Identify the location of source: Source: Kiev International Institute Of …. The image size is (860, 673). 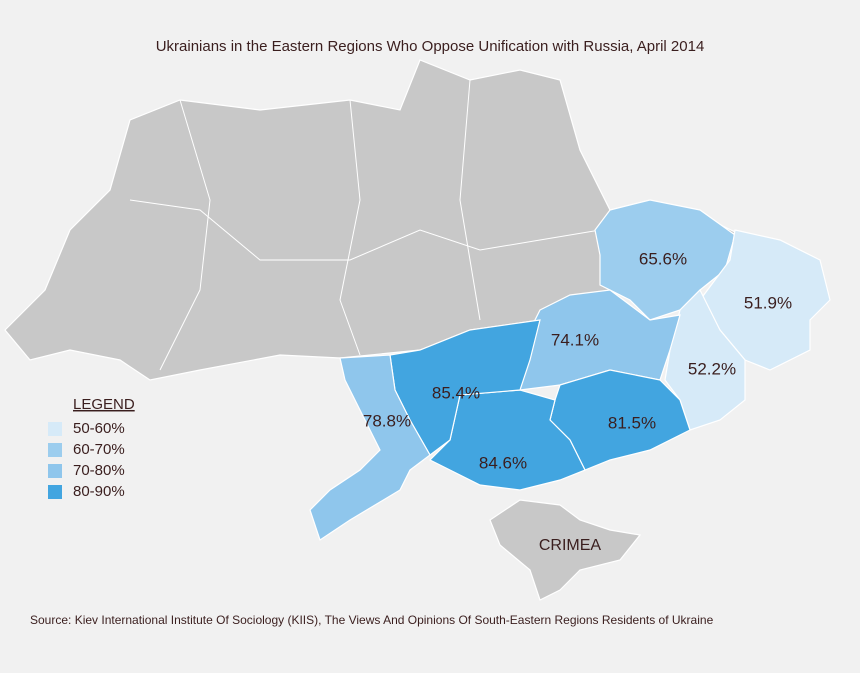
(372, 620).